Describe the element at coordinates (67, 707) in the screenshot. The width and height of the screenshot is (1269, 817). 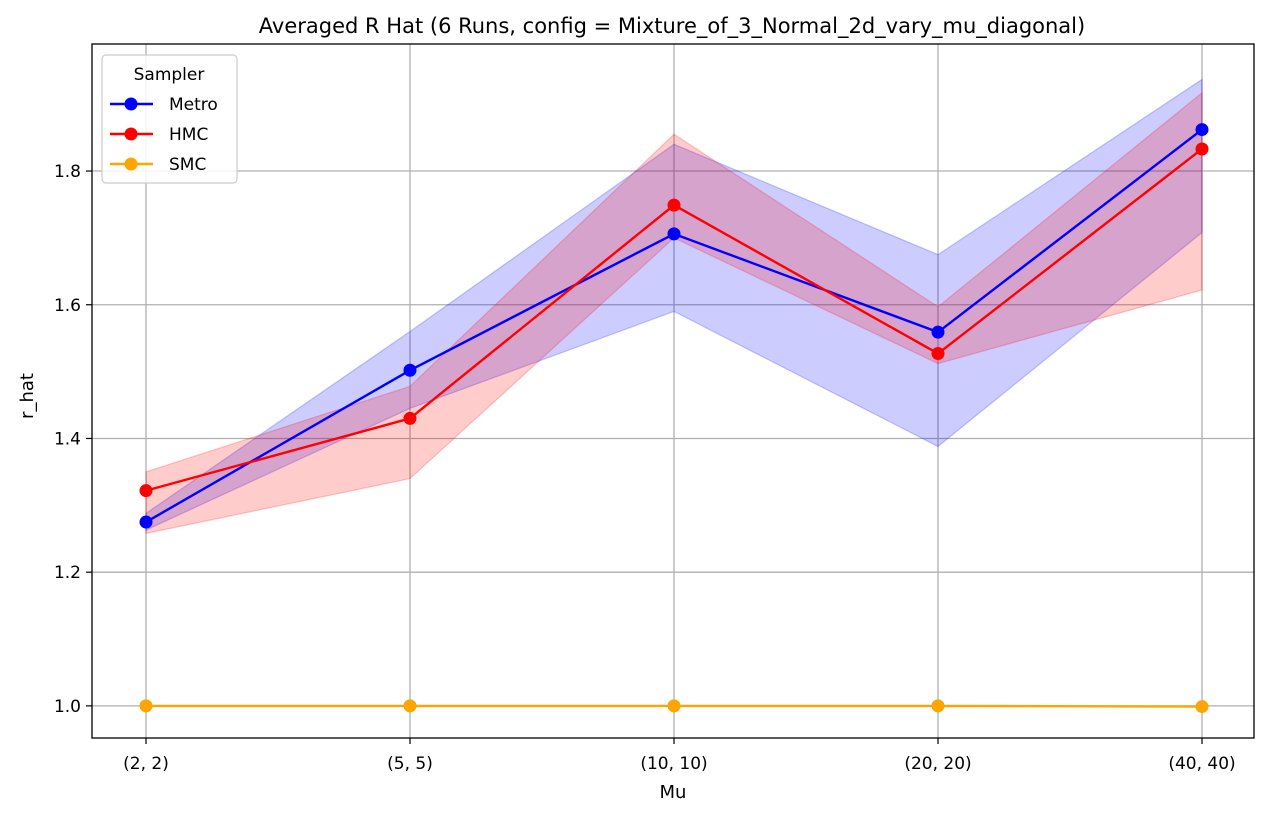
I see `y-tick-label: 1.0` at that location.